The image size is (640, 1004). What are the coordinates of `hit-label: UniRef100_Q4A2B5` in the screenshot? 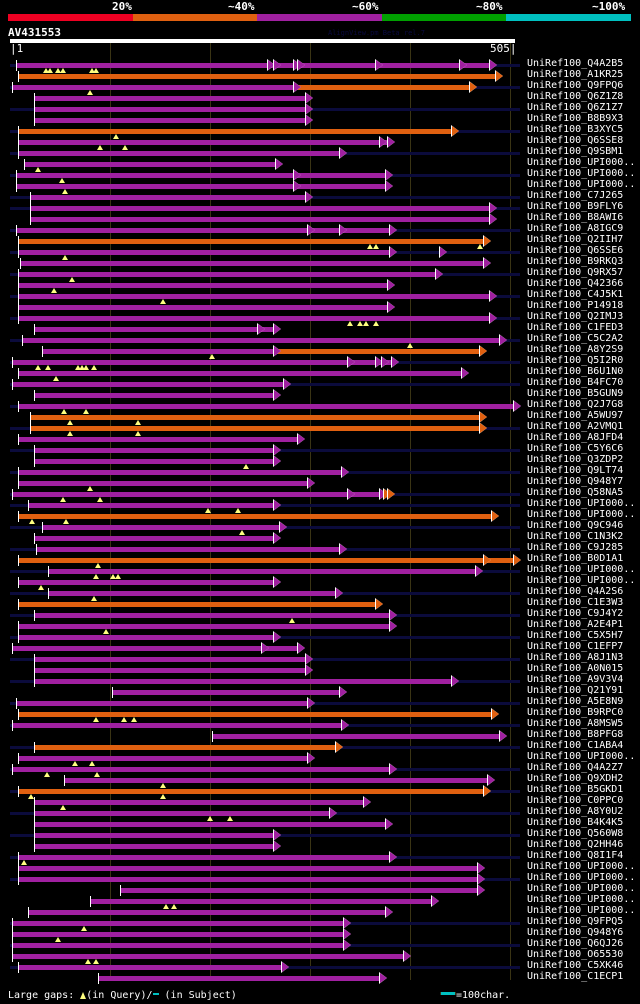 It's located at (575, 63).